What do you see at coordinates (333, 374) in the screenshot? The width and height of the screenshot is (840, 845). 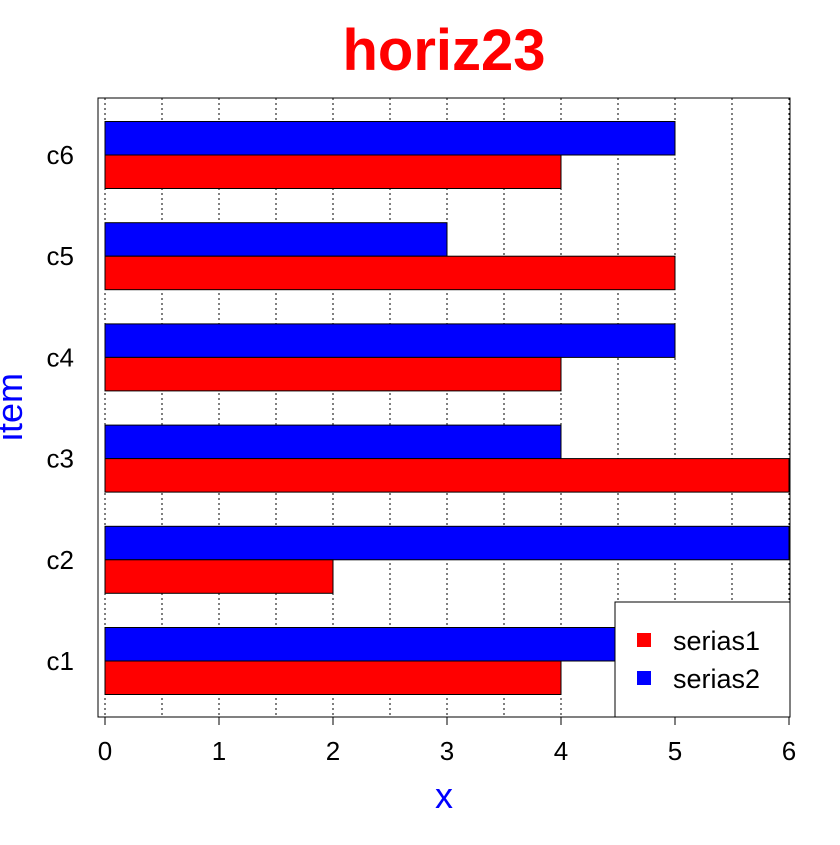 I see `bar-serias1-c4` at bounding box center [333, 374].